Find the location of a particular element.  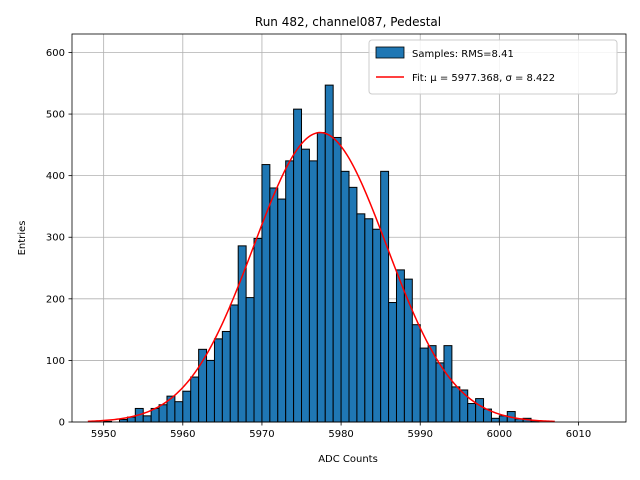

x-tick-label: 5970 is located at coordinates (261, 434).